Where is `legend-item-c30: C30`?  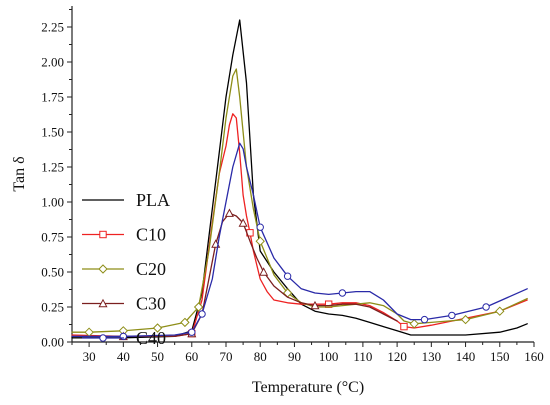
legend-item-c30: C30 is located at coordinates (124, 304).